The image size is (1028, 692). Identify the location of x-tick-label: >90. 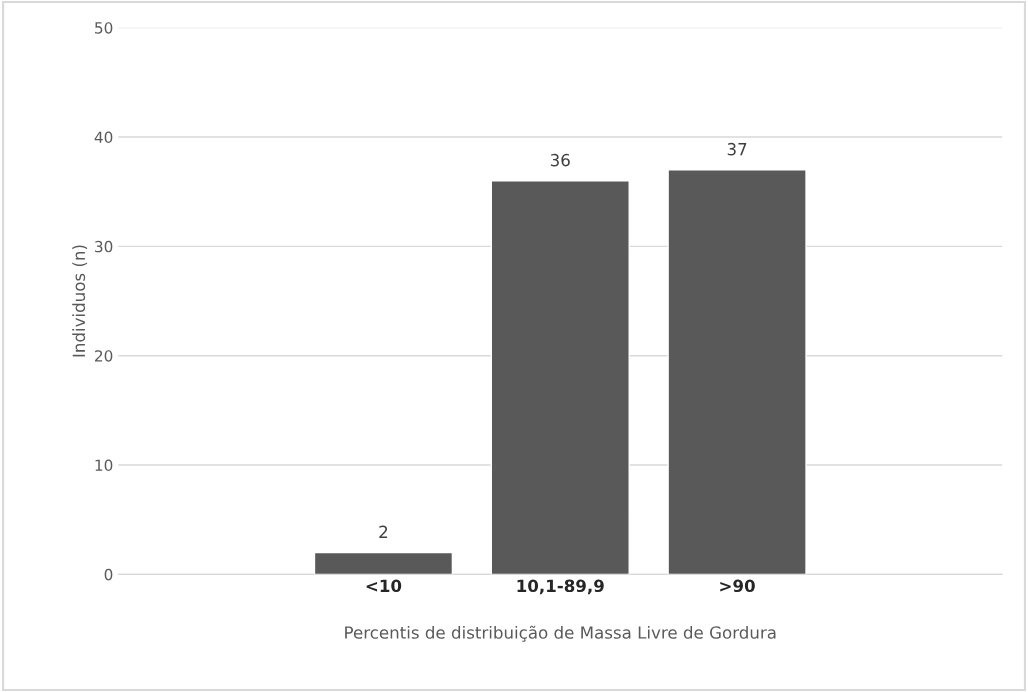
(737, 586).